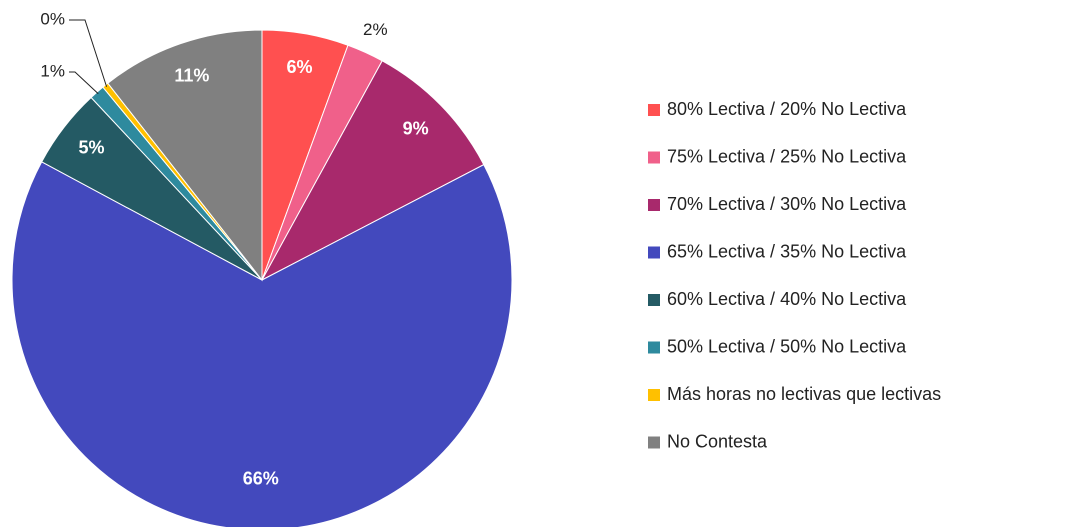 This screenshot has width=1069, height=527. Describe the element at coordinates (375, 29) in the screenshot. I see `data-label: 2%` at that location.